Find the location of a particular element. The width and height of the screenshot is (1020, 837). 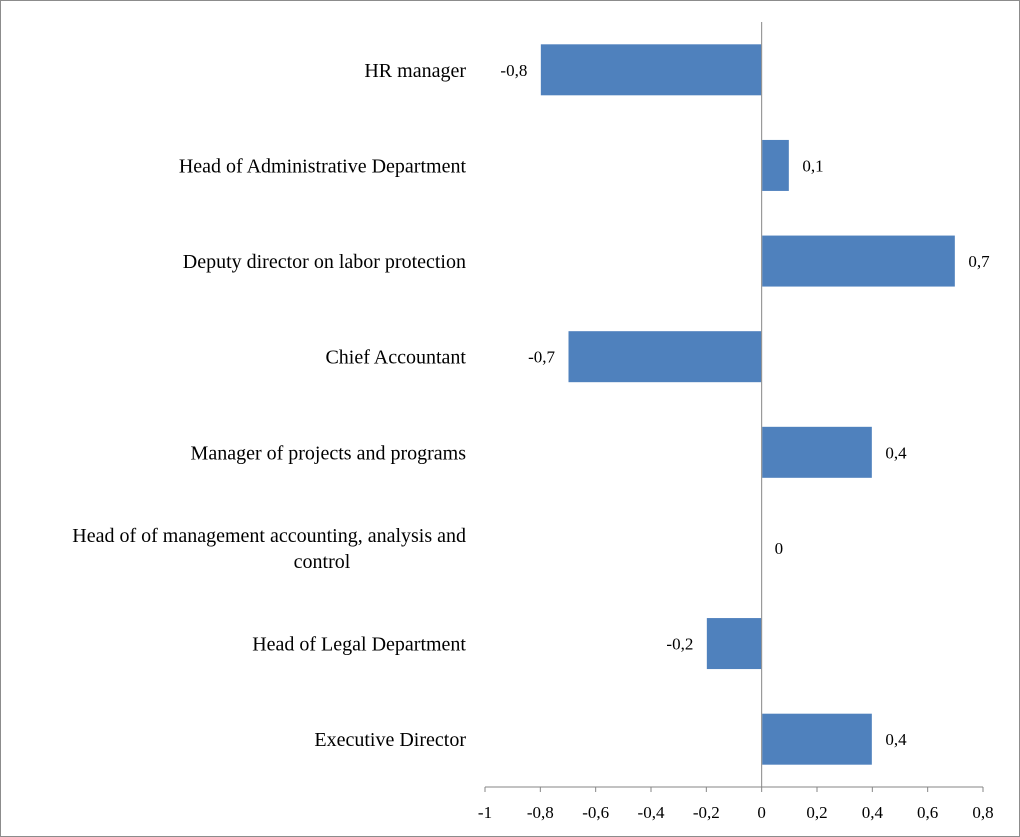

category-label: Executive Director is located at coordinates (390, 740).